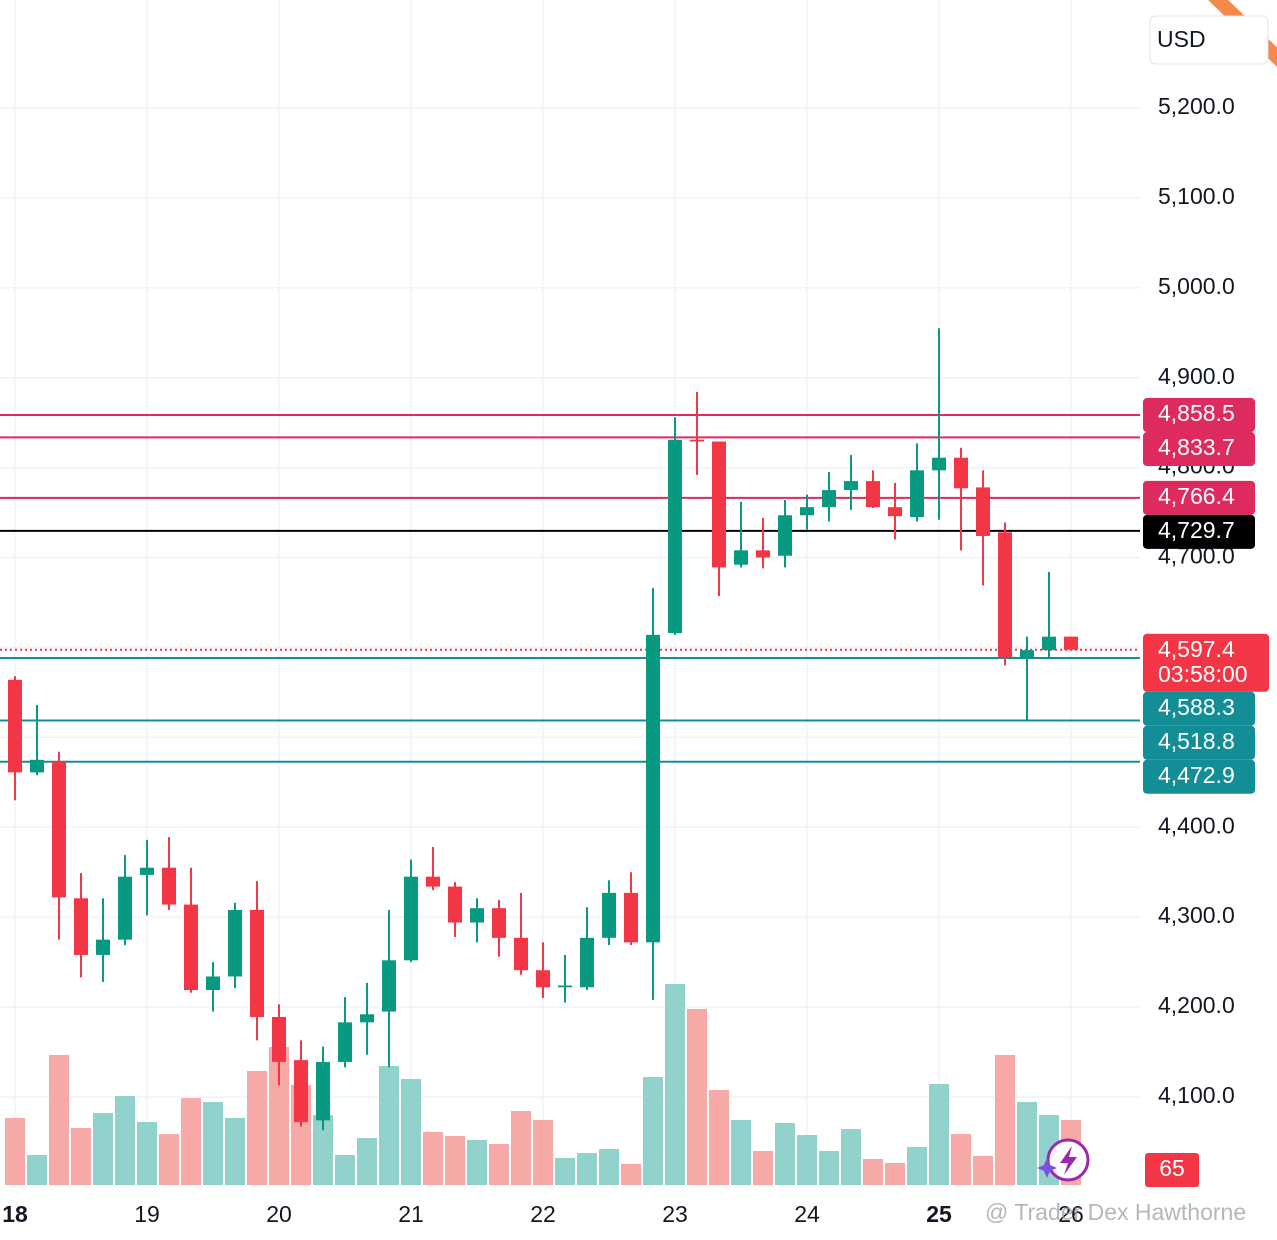 The width and height of the screenshot is (1277, 1240). Describe the element at coordinates (15, 1214) in the screenshot. I see `x-tick-label: 18` at that location.